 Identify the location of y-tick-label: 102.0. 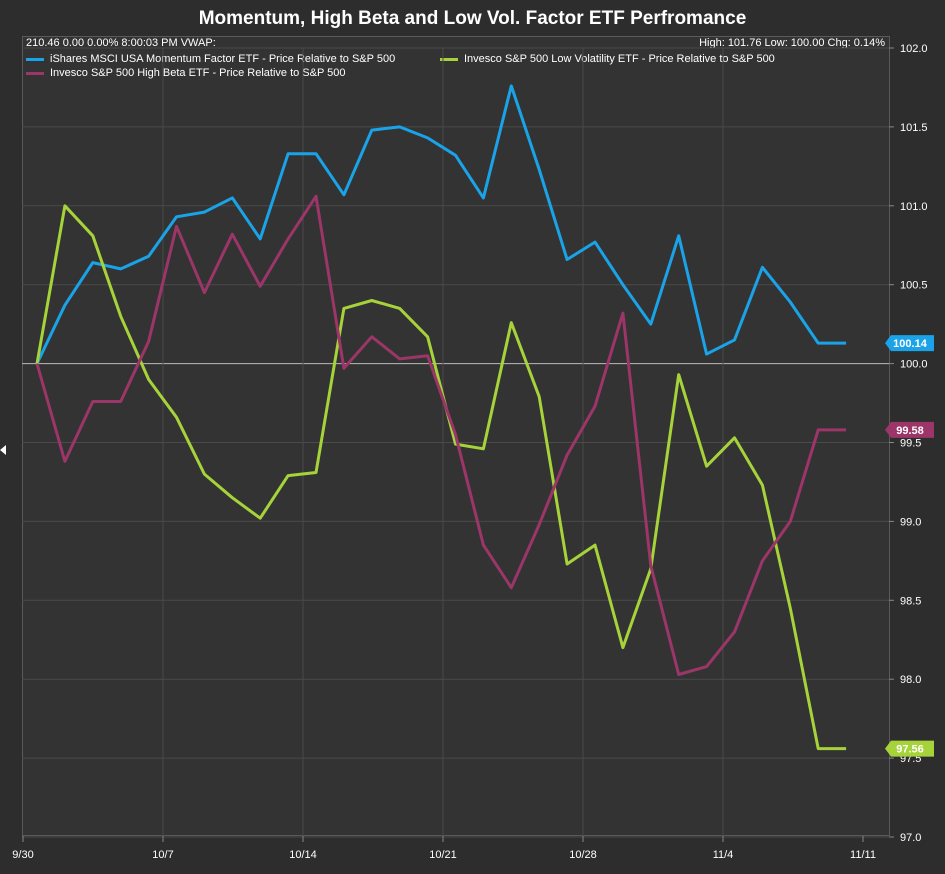
(914, 49).